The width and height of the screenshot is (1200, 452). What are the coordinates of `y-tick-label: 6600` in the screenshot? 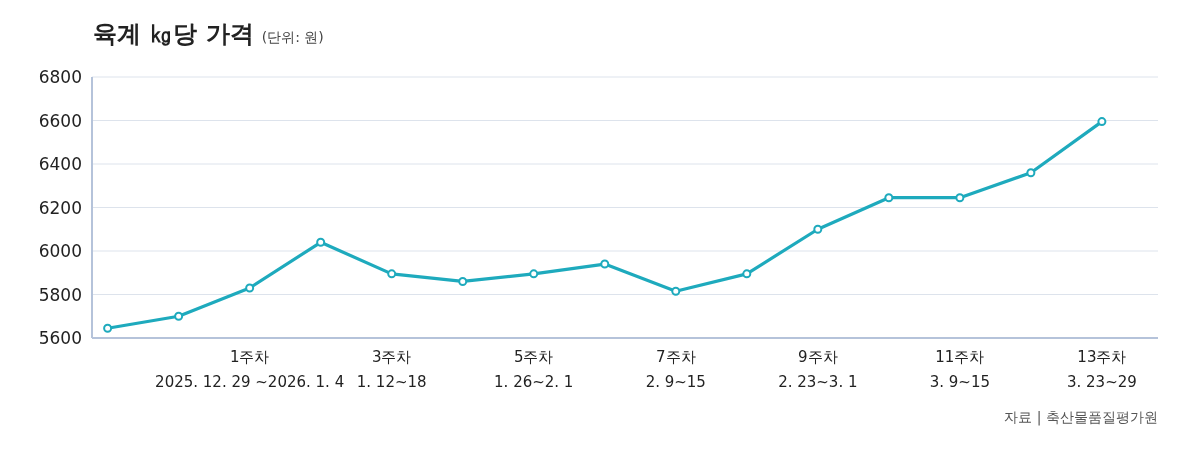 It's located at (60, 120).